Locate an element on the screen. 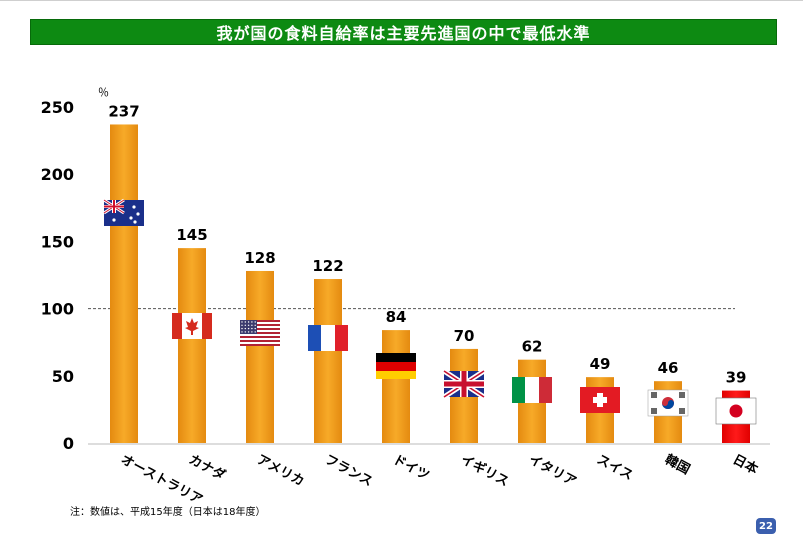  x-category-label: 日本 is located at coordinates (745, 464).